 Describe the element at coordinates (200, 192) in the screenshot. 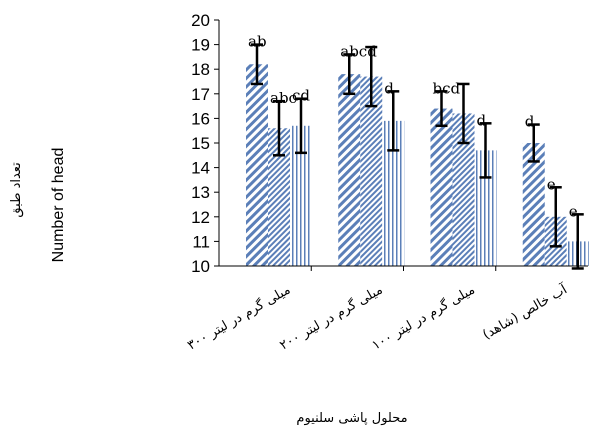

I see `y-tick-label: 13` at that location.